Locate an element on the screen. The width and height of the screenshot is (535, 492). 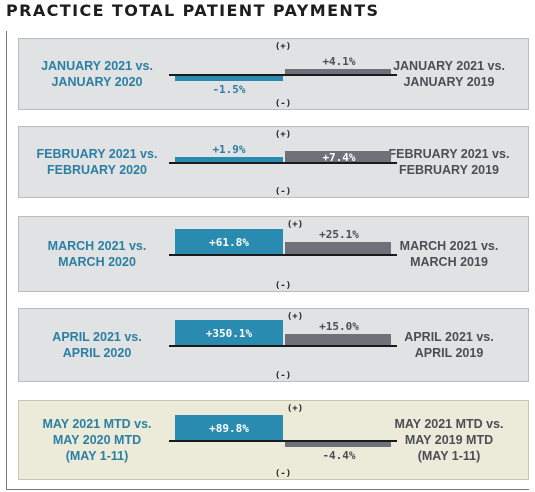
right-label-line: MAY 2019 MTD is located at coordinates (449, 440).